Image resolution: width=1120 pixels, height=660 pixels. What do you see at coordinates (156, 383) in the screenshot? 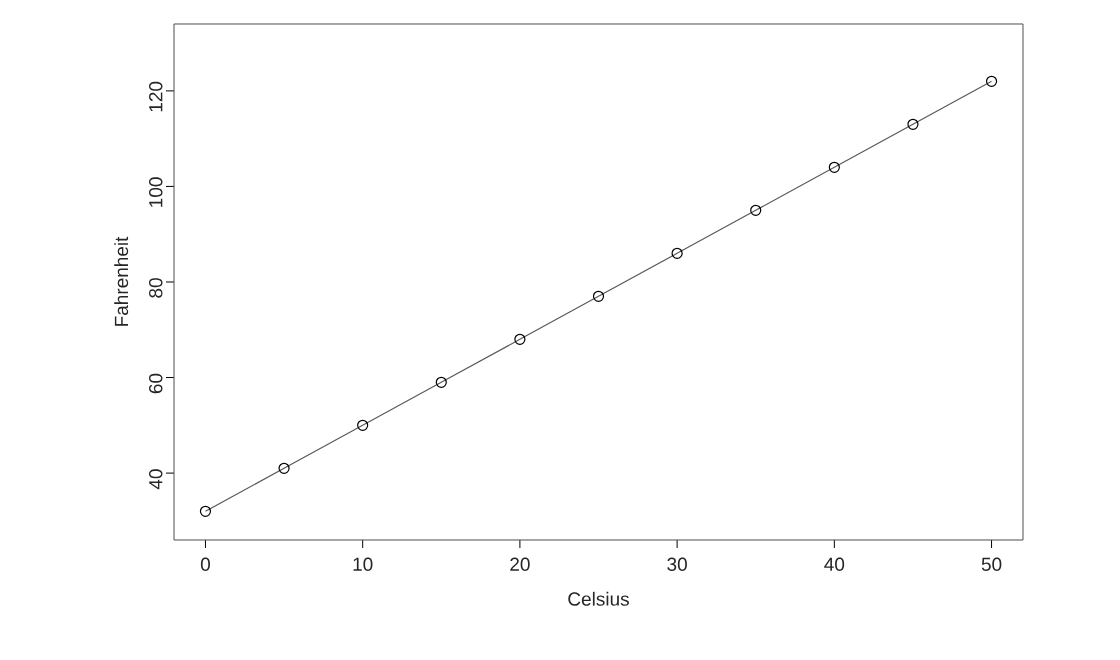
I see `y-tick-label: 60` at bounding box center [156, 383].